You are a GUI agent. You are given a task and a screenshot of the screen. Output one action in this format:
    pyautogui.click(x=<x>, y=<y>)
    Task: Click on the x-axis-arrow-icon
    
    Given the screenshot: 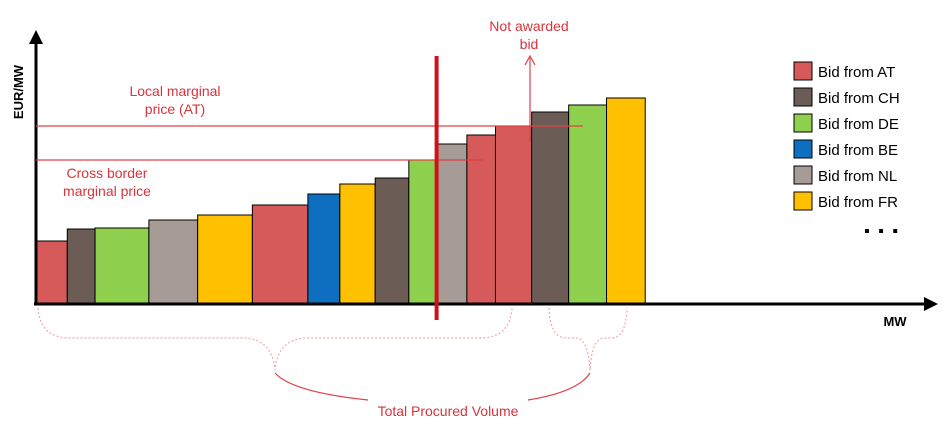 What is the action you would take?
    pyautogui.click(x=931, y=304)
    